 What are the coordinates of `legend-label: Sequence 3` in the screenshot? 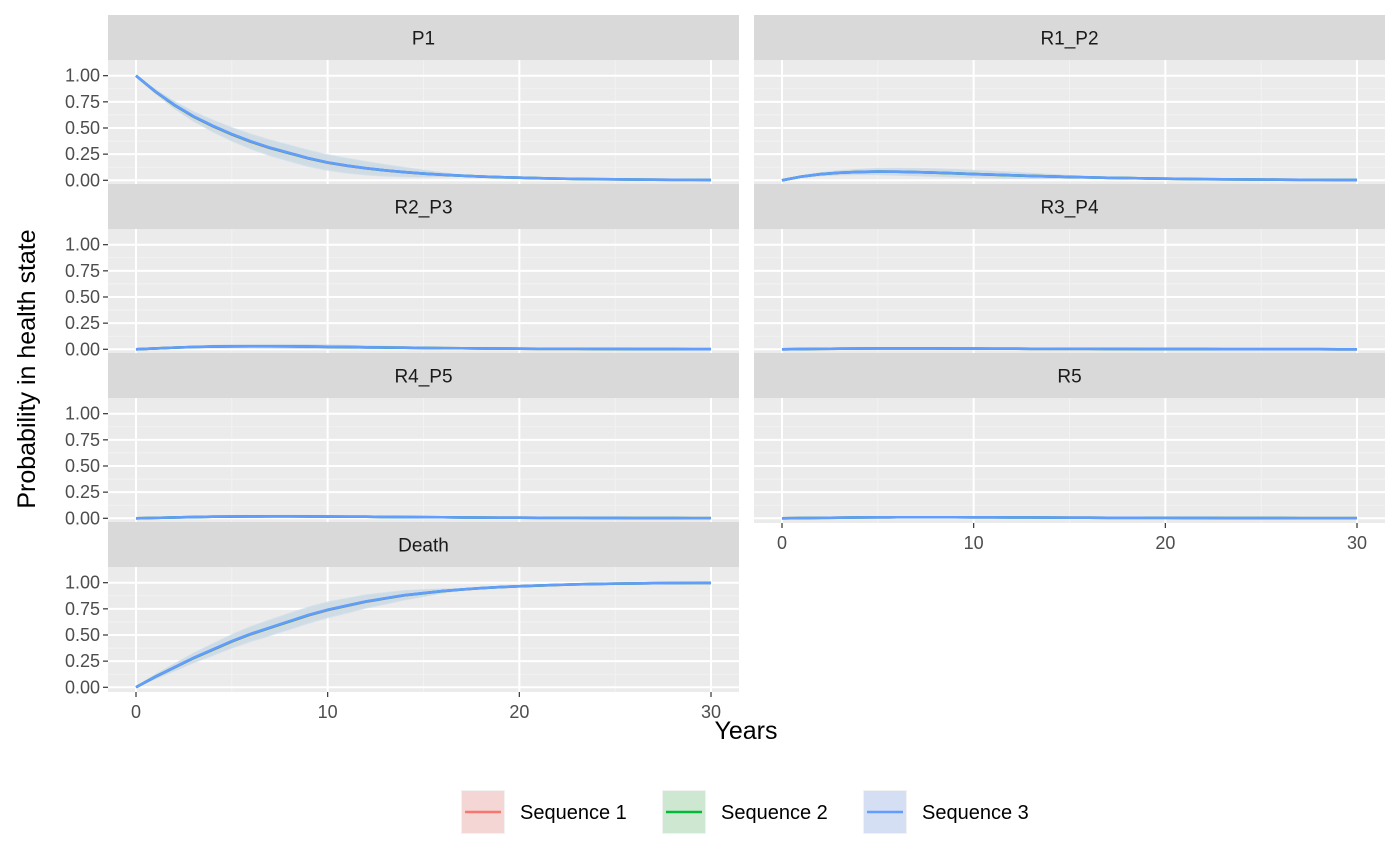 It's located at (975, 813).